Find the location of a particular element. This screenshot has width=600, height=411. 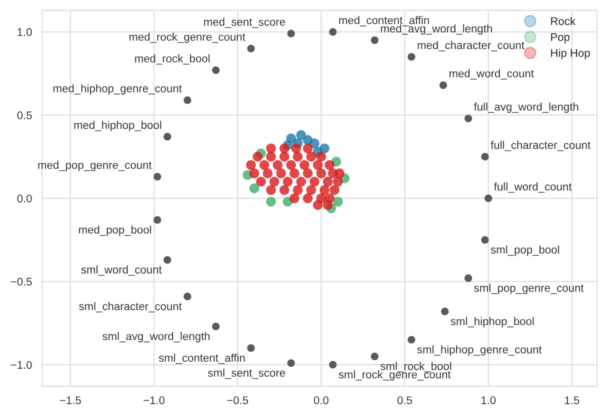

annotation: full_word_count is located at coordinates (533, 187).